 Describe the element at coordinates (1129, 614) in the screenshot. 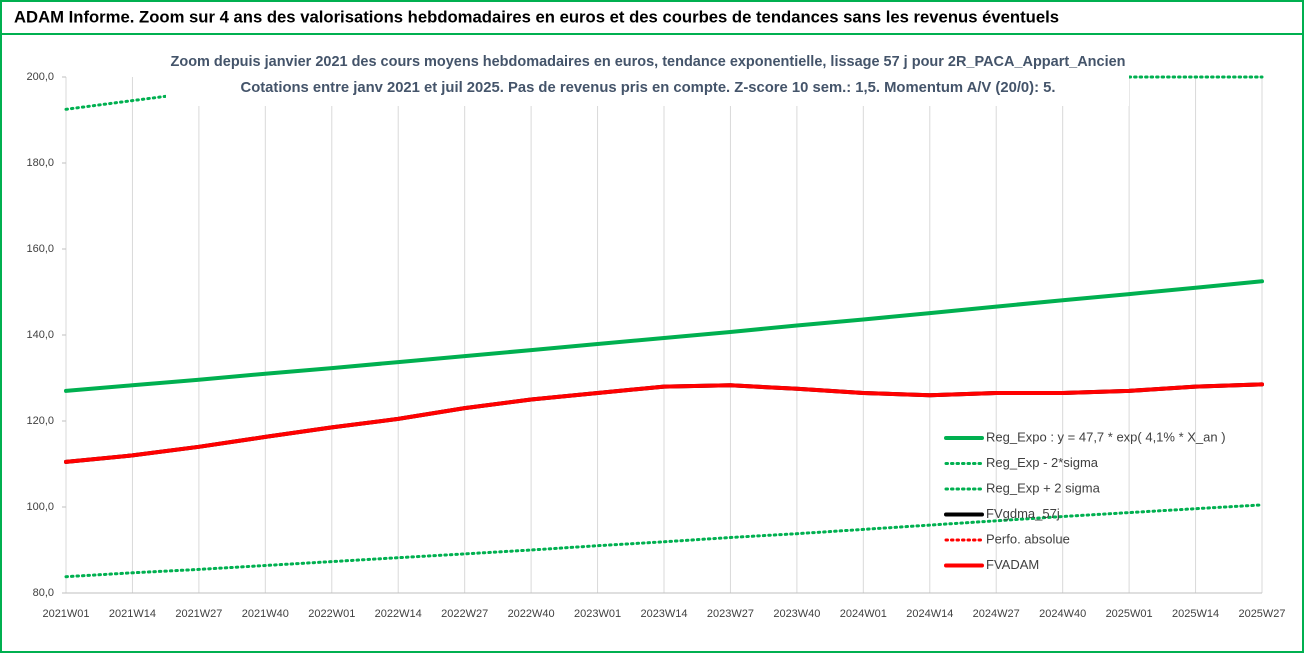

I see `x-tick-label: 2025W01` at that location.